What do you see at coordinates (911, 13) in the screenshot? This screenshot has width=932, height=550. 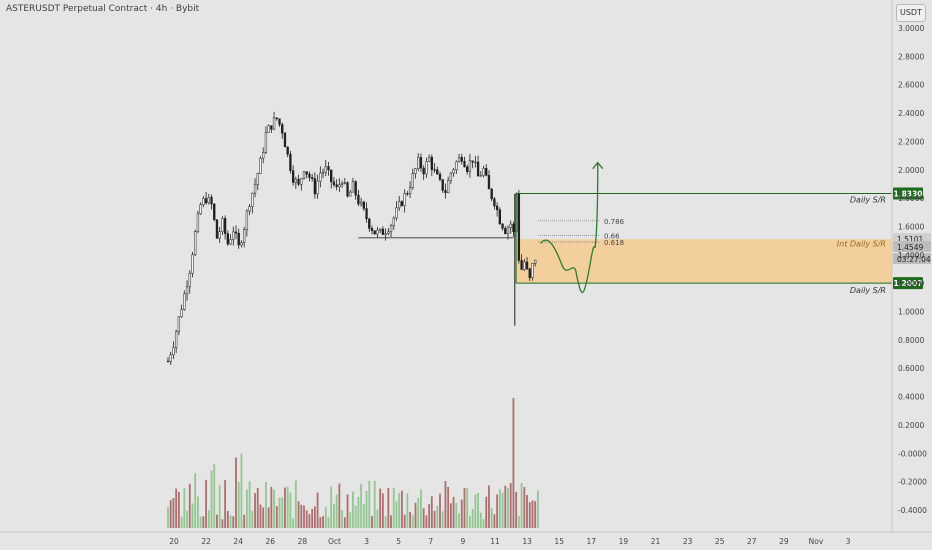 I see `currency-button: USDT` at bounding box center [911, 13].